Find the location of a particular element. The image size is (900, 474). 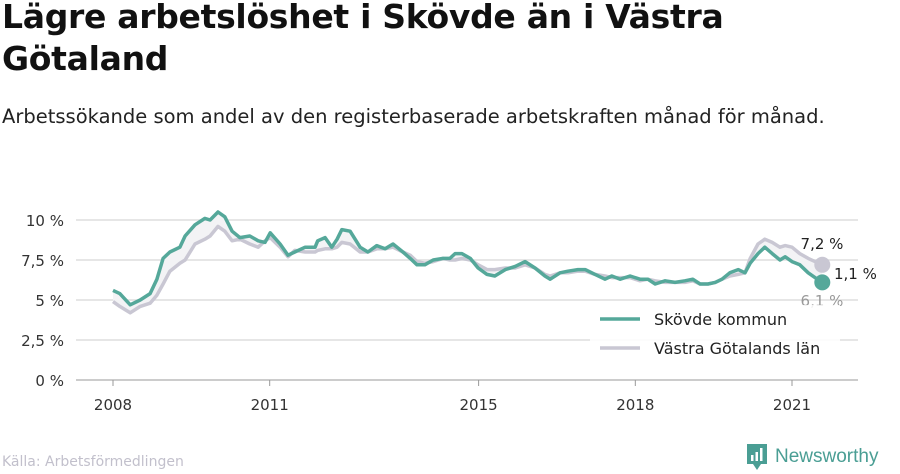

legend-label-skovde: Skövde kommun is located at coordinates (720, 319).